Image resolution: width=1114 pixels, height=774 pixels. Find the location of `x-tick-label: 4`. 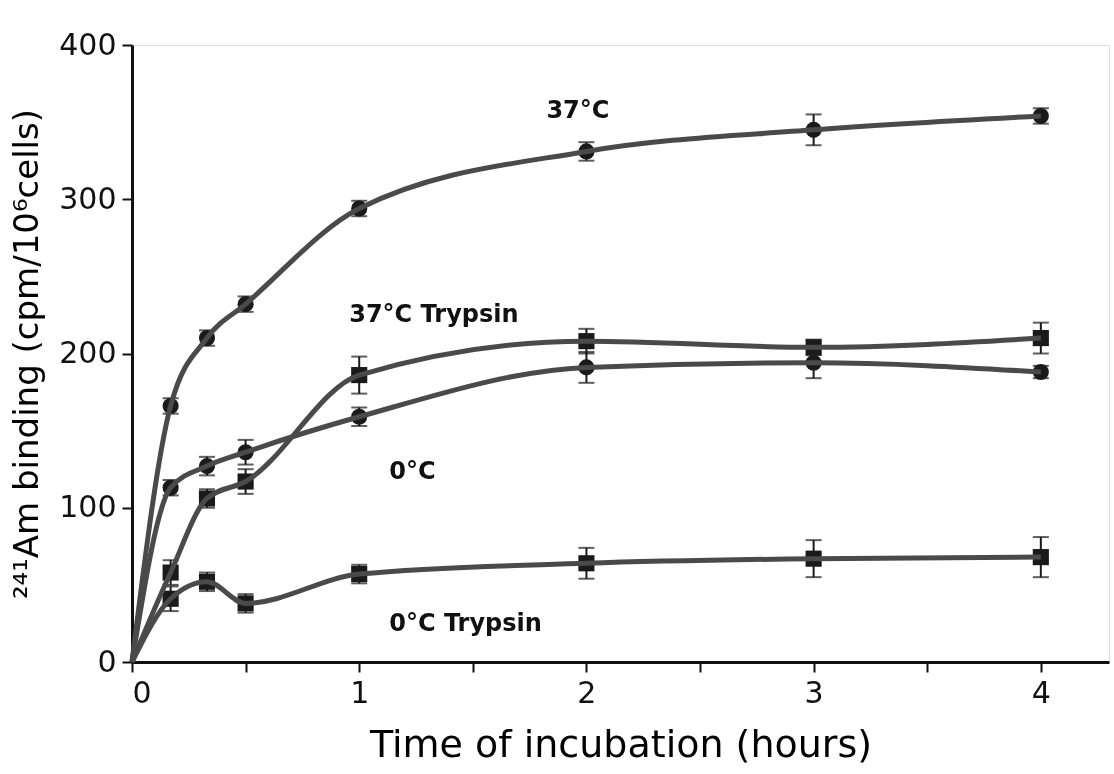

x-tick-label: 4 is located at coordinates (1041, 692).